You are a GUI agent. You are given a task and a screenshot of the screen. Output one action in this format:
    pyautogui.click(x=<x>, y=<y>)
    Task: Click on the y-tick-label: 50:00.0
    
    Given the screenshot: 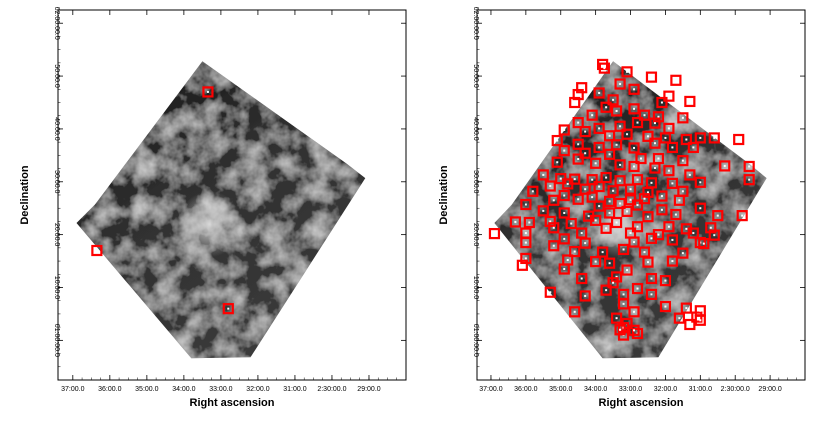 What is the action you would take?
    pyautogui.click(x=475, y=75)
    